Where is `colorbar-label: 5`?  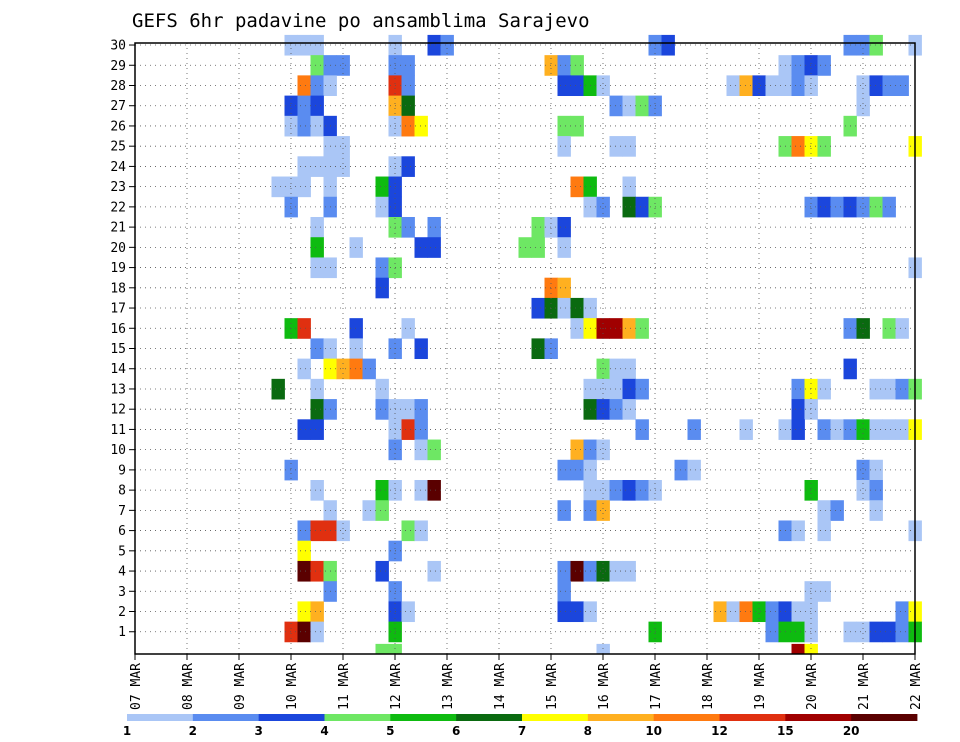
colorbar-label: 5 is located at coordinates (390, 731).